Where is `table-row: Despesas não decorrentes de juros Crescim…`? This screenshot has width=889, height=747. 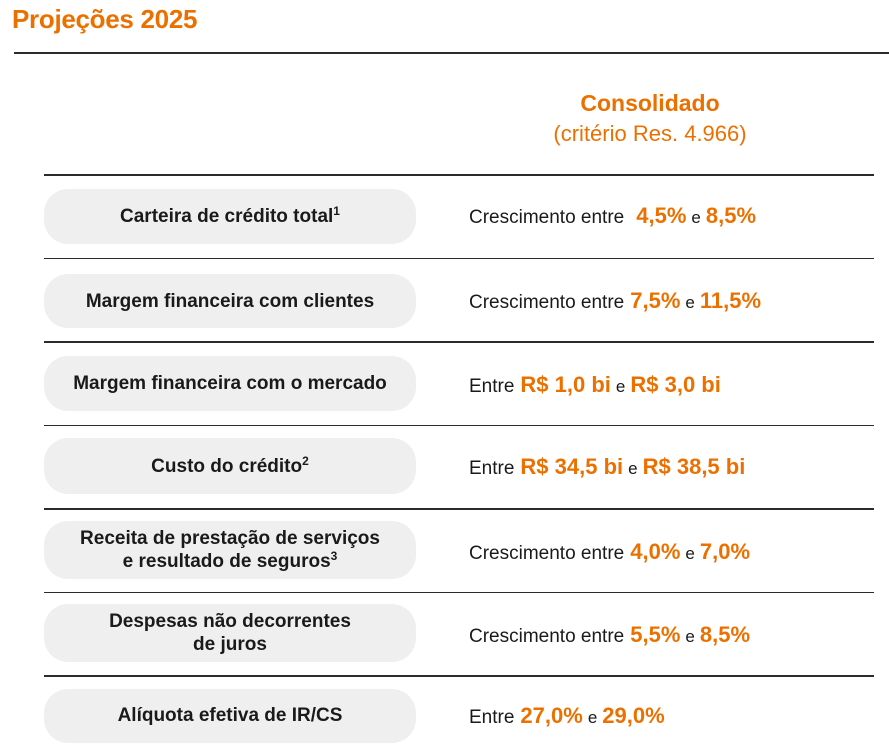 table-row: Despesas não decorrentes de juros Crescim… is located at coordinates (459, 634).